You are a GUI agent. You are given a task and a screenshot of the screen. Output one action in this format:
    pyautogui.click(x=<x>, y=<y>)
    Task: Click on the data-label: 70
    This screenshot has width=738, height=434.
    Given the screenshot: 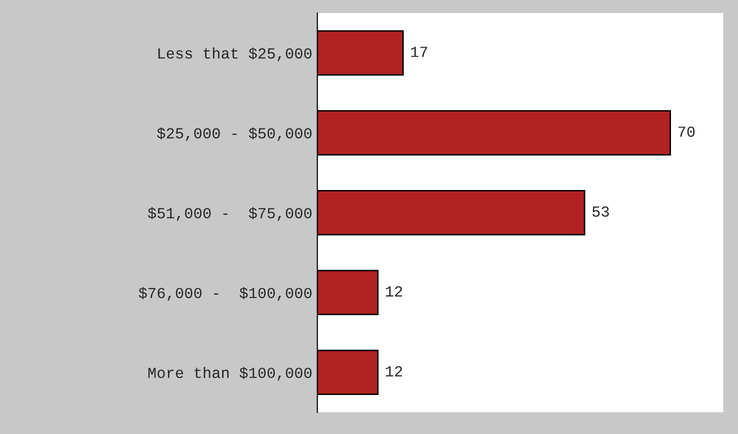 What is the action you would take?
    pyautogui.click(x=686, y=131)
    